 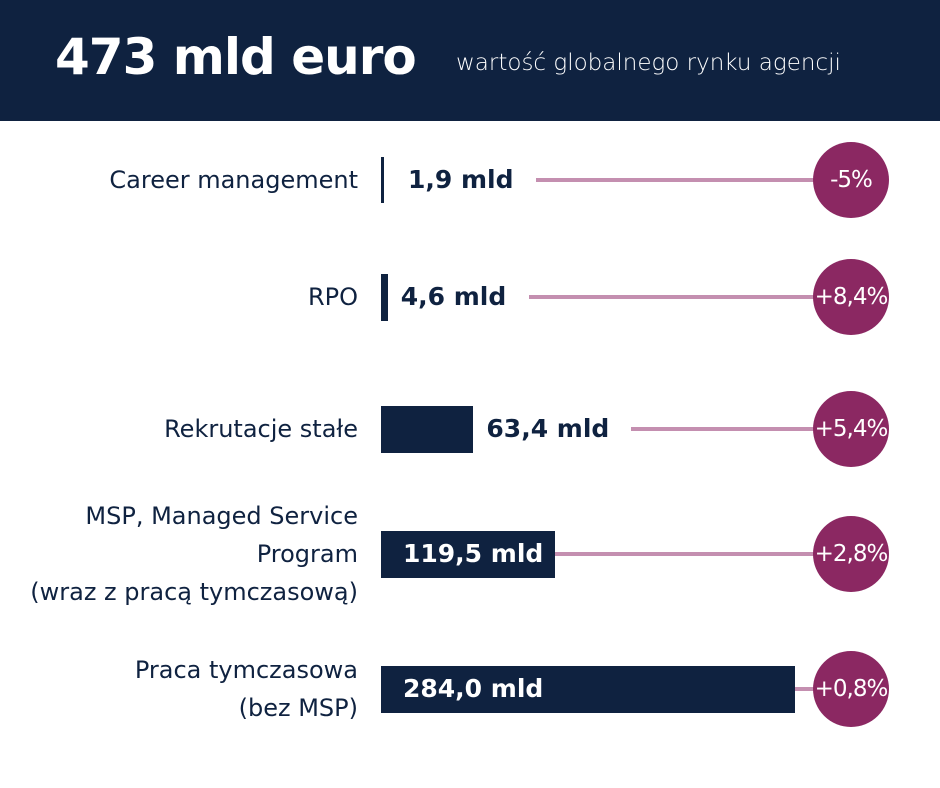 I want to click on growth-badge: -5%, so click(x=851, y=180).